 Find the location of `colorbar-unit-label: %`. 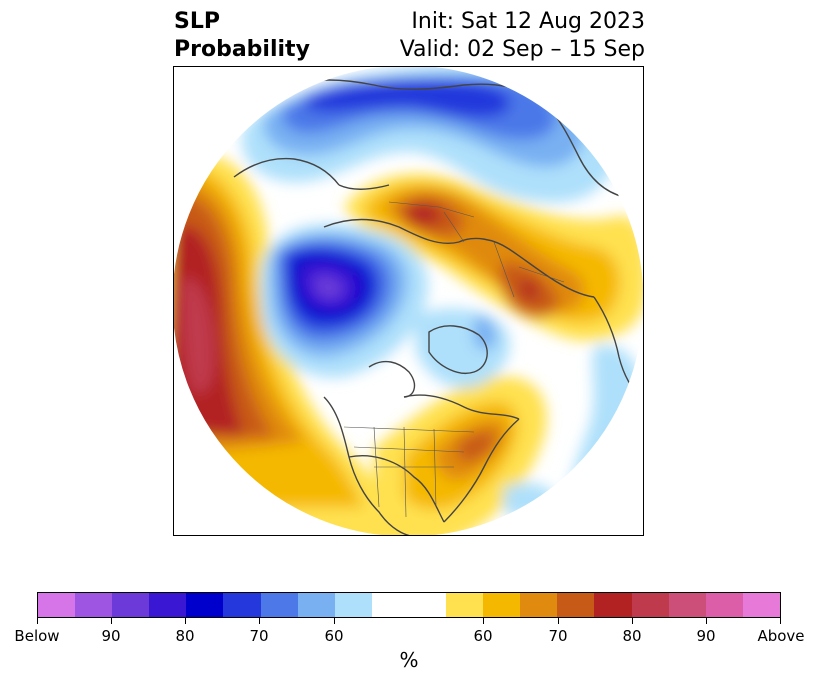

colorbar-unit-label: % is located at coordinates (409, 660).